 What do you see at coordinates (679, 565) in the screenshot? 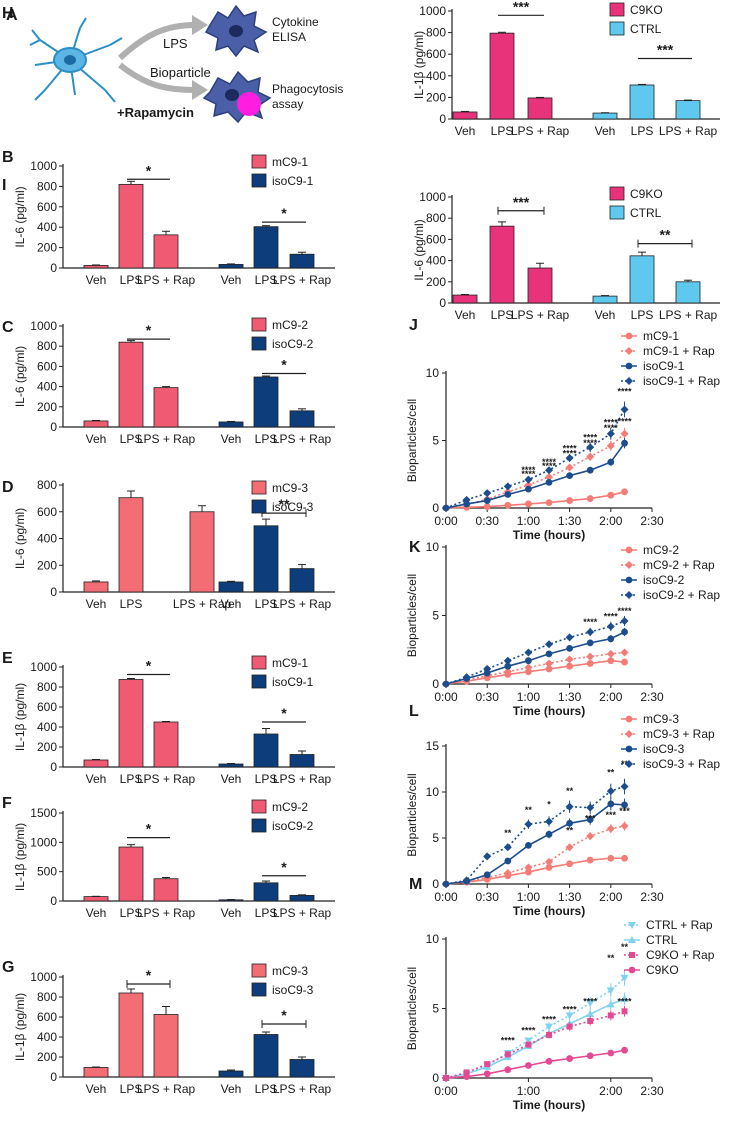
I see `legend-label: mC9-2 + Rap` at bounding box center [679, 565].